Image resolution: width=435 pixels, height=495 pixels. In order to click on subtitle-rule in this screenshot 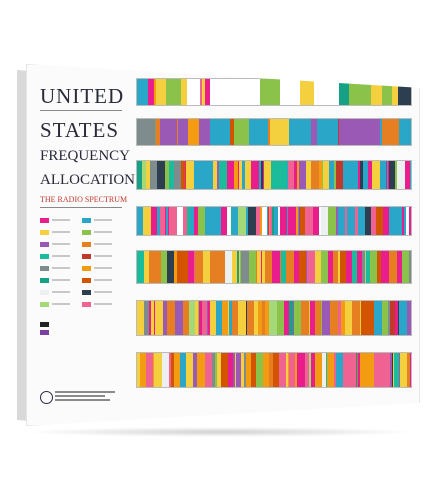, I will do `click(81, 207)`.